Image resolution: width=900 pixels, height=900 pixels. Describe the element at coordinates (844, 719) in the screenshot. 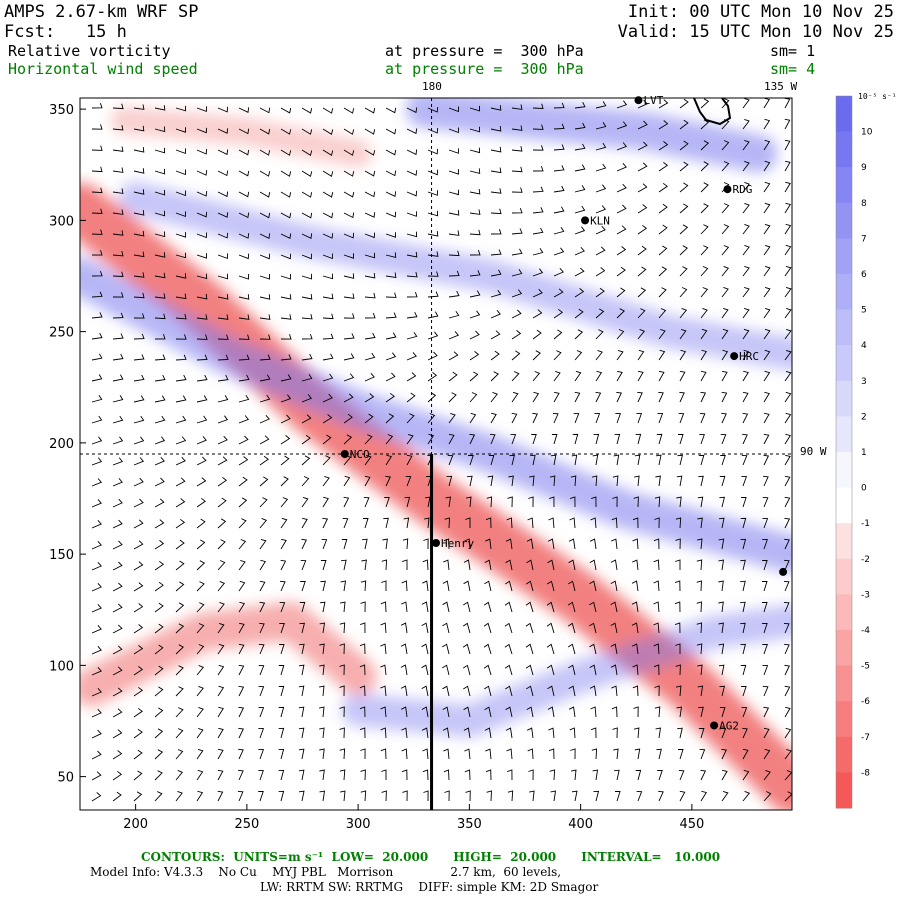

I see `colorbar-swatch` at that location.